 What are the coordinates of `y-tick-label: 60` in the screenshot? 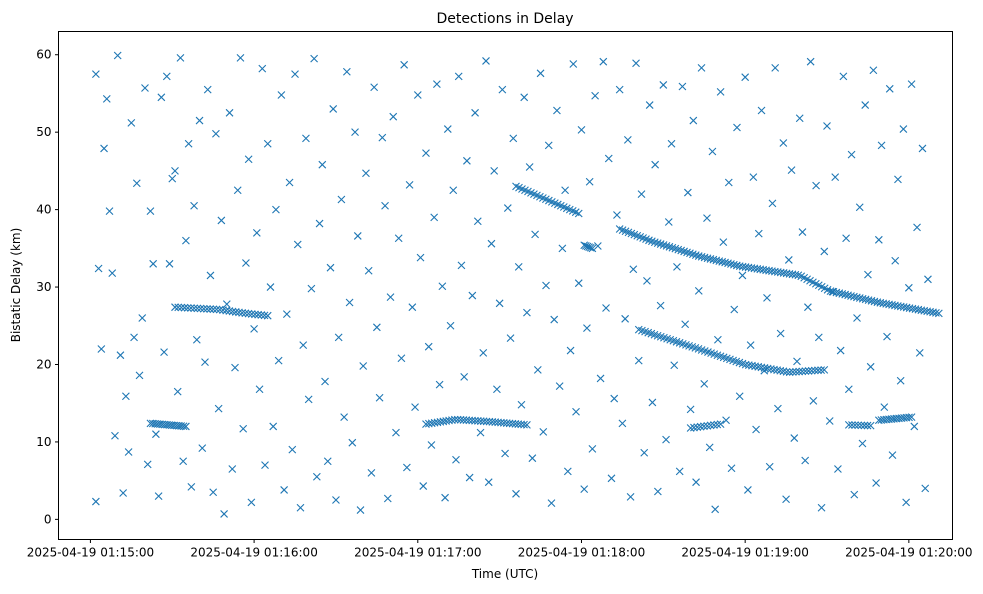 It's located at (43, 55).